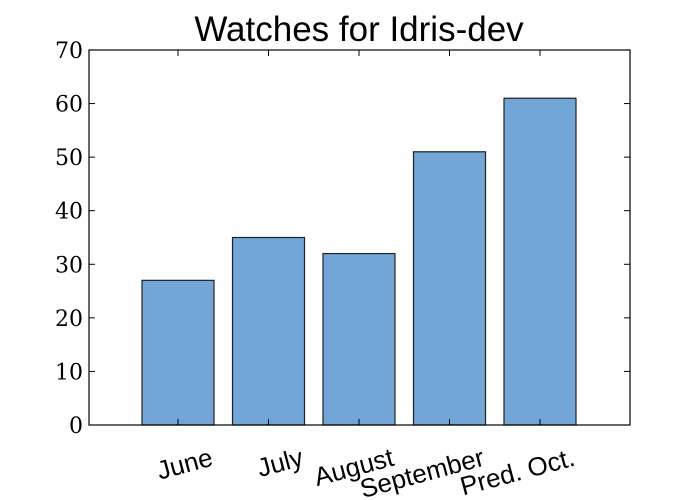 Image resolution: width=700 pixels, height=500 pixels. What do you see at coordinates (268, 331) in the screenshot?
I see `bar-july` at bounding box center [268, 331].